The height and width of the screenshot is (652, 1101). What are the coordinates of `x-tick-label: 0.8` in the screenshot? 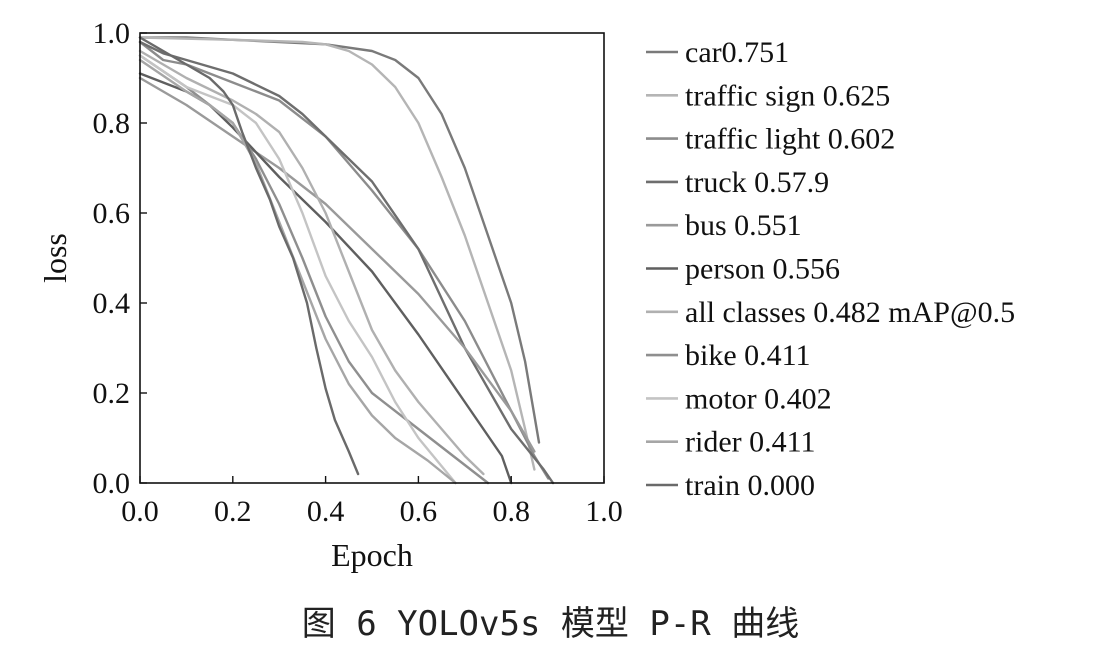 It's located at (511, 511).